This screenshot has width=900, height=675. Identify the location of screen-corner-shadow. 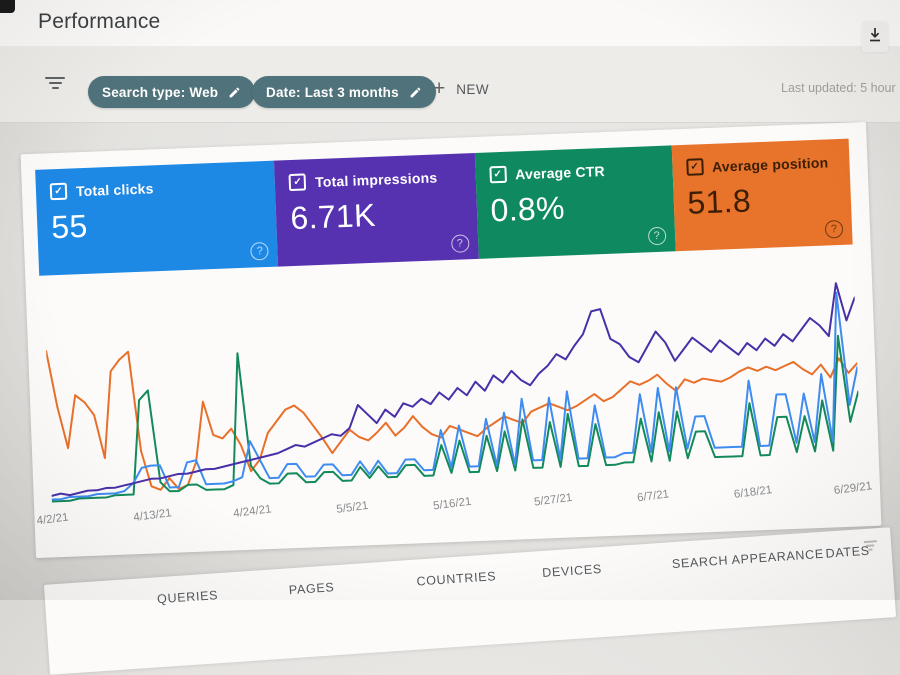
(7, 6).